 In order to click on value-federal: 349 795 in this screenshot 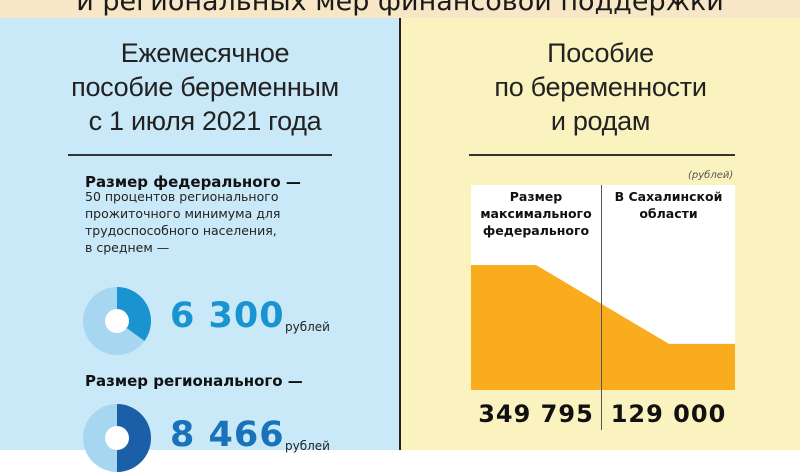, I will do `click(536, 414)`.